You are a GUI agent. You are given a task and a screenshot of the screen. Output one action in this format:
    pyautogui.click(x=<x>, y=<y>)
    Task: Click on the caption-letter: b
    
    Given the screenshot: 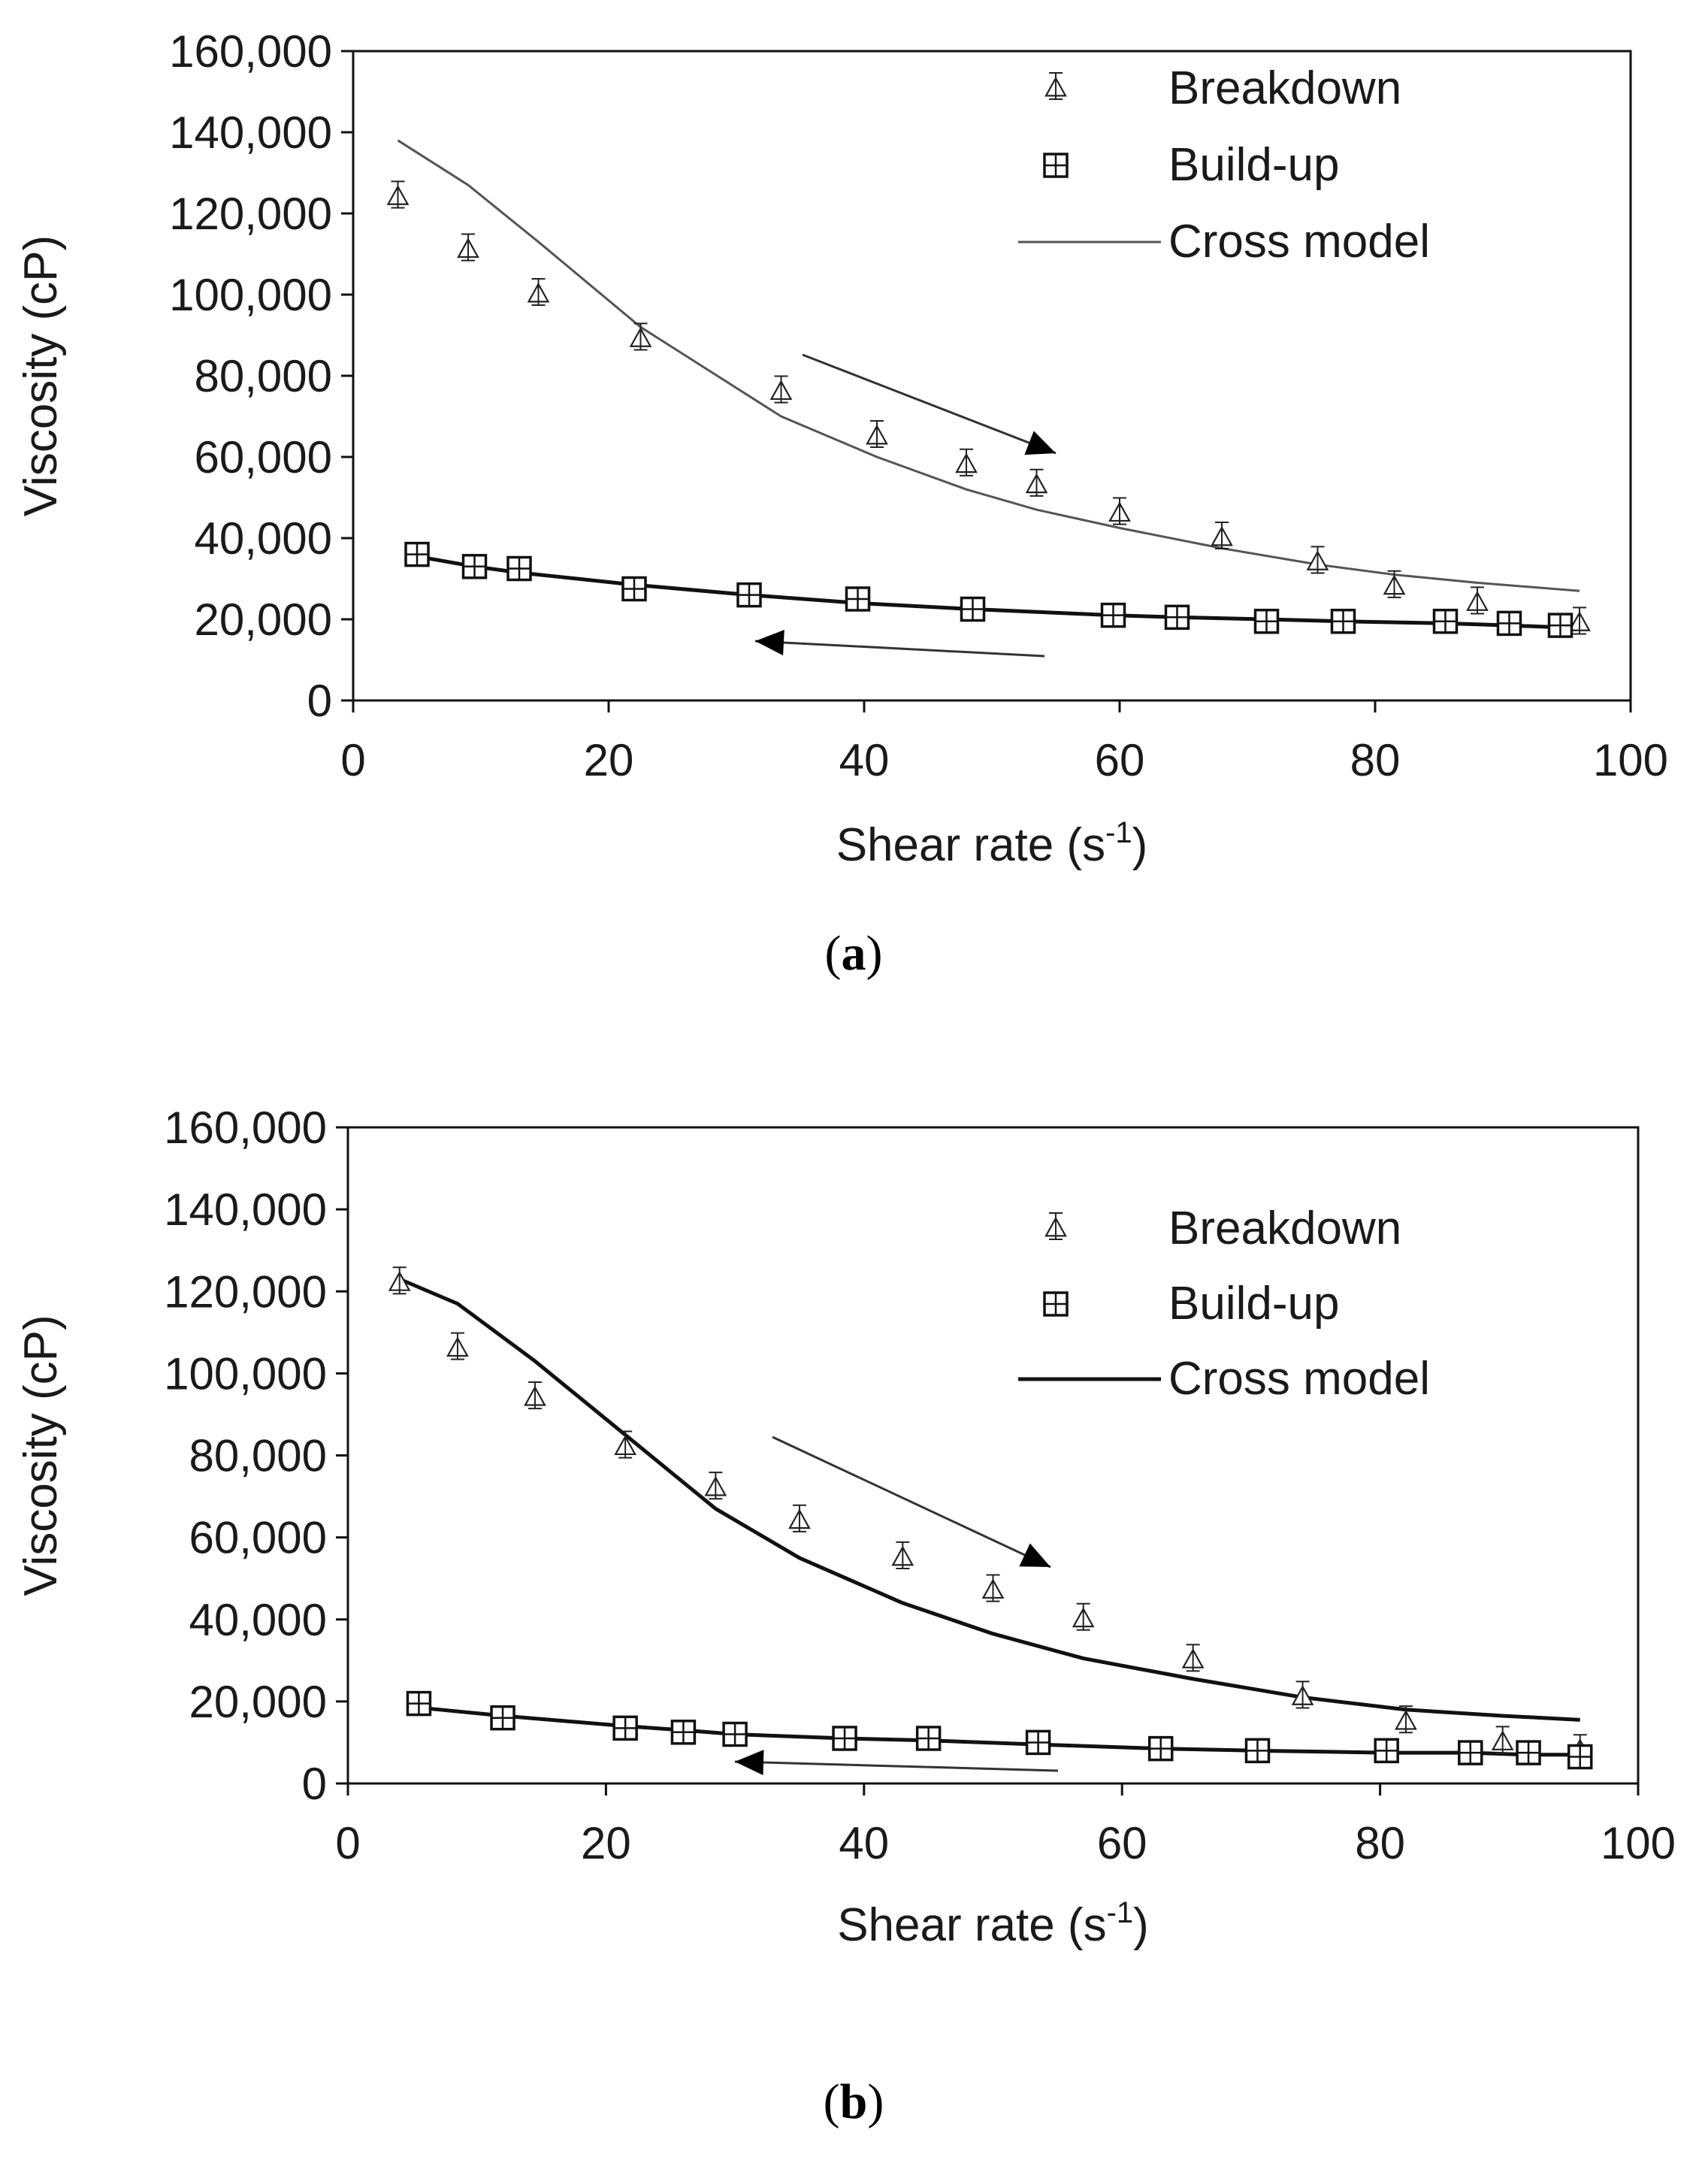 What is the action you would take?
    pyautogui.click(x=854, y=2101)
    